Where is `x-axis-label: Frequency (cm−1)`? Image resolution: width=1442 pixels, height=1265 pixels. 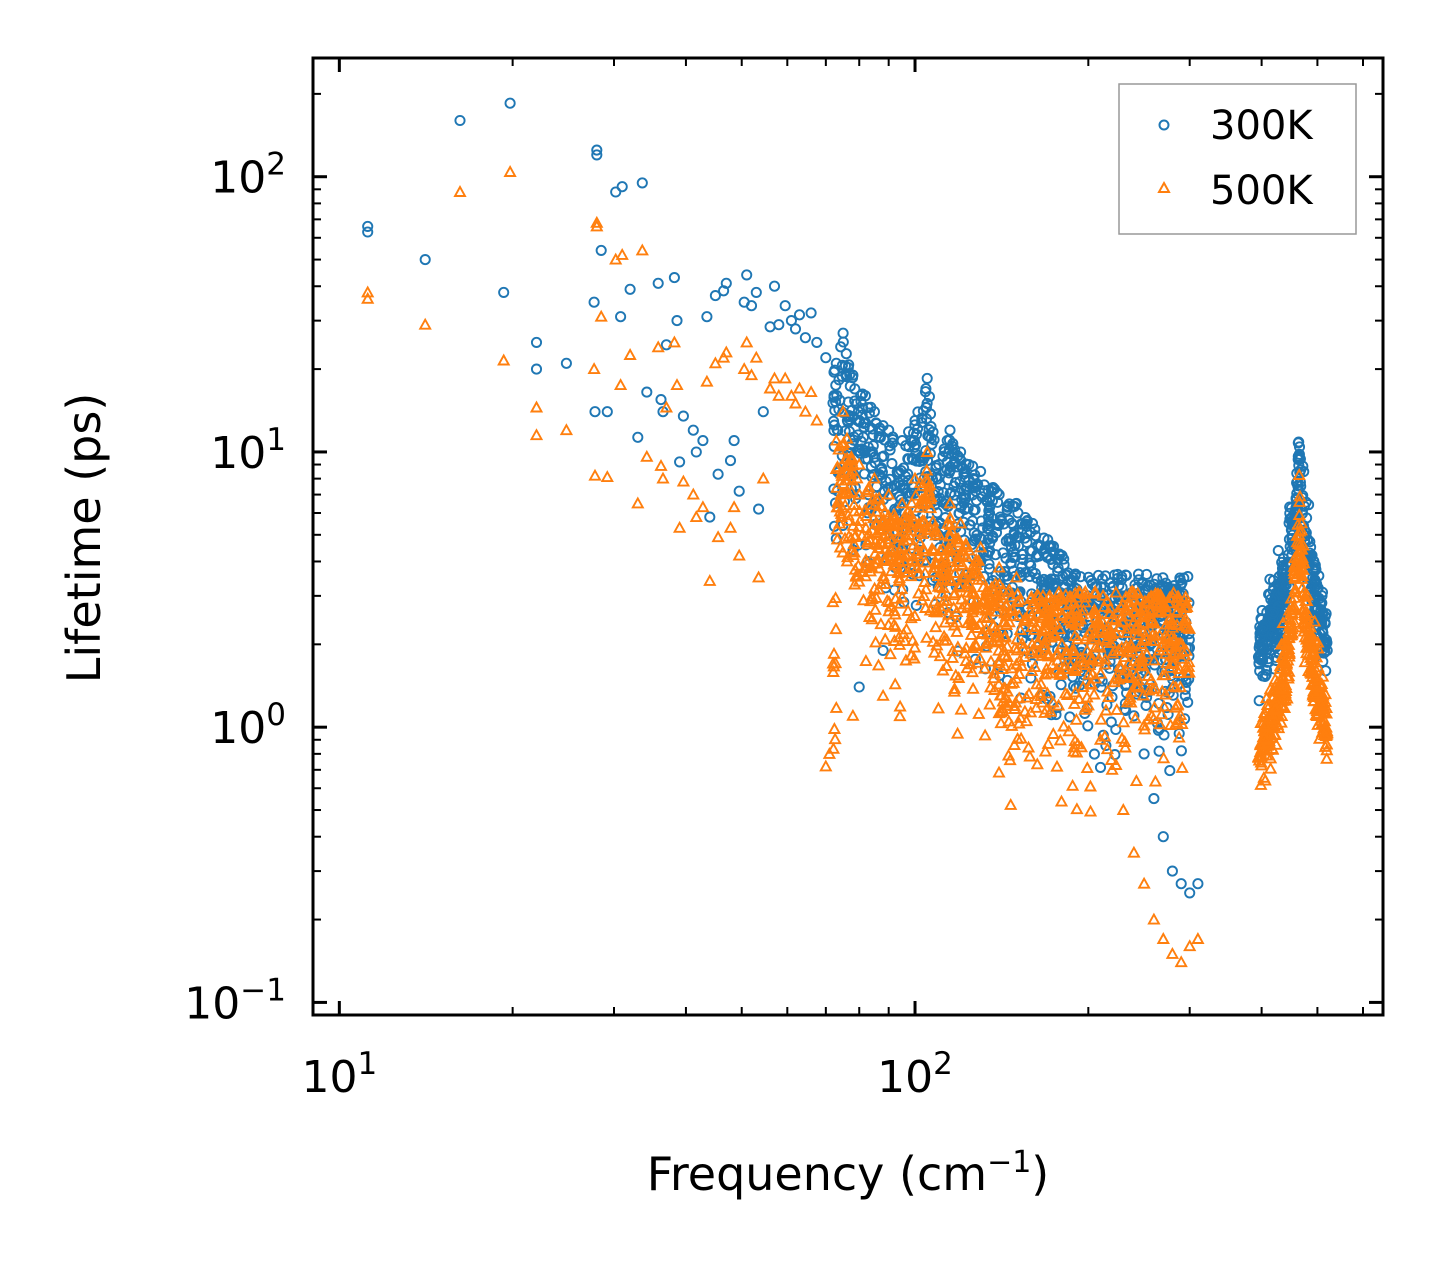
x-axis-label: Frequency (cm−1) is located at coordinates (848, 1173).